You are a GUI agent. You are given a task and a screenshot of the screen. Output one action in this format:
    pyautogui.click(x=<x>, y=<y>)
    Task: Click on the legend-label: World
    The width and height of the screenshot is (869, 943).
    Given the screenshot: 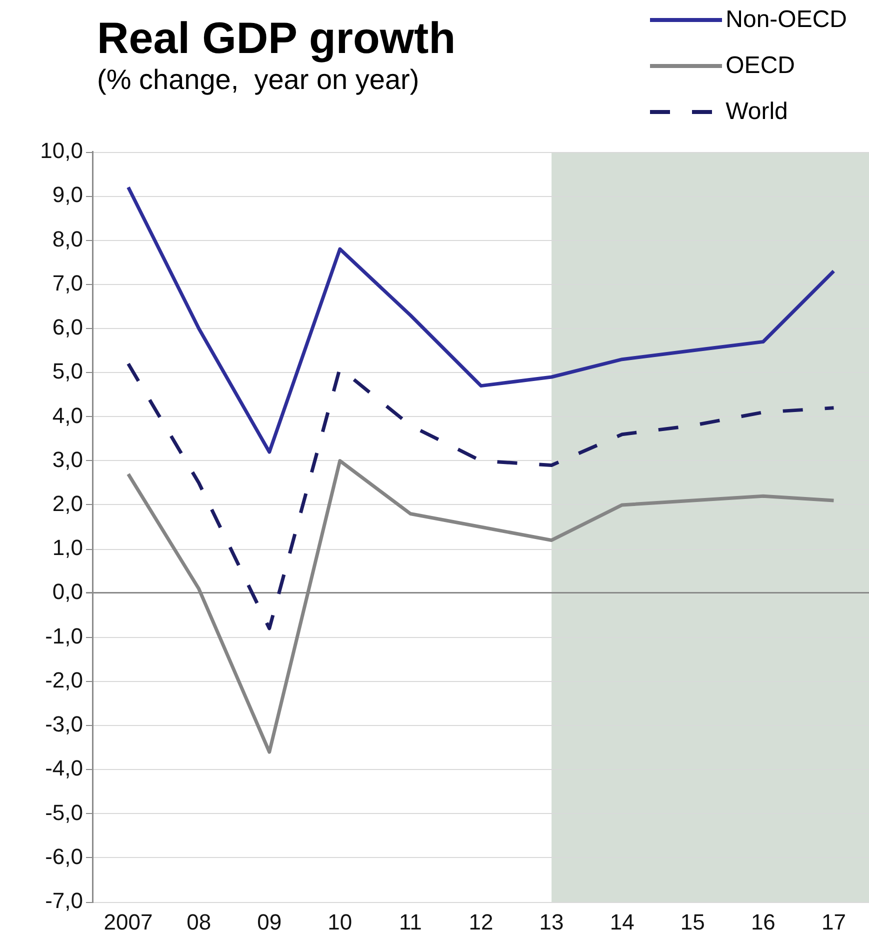 What is the action you would take?
    pyautogui.click(x=757, y=112)
    